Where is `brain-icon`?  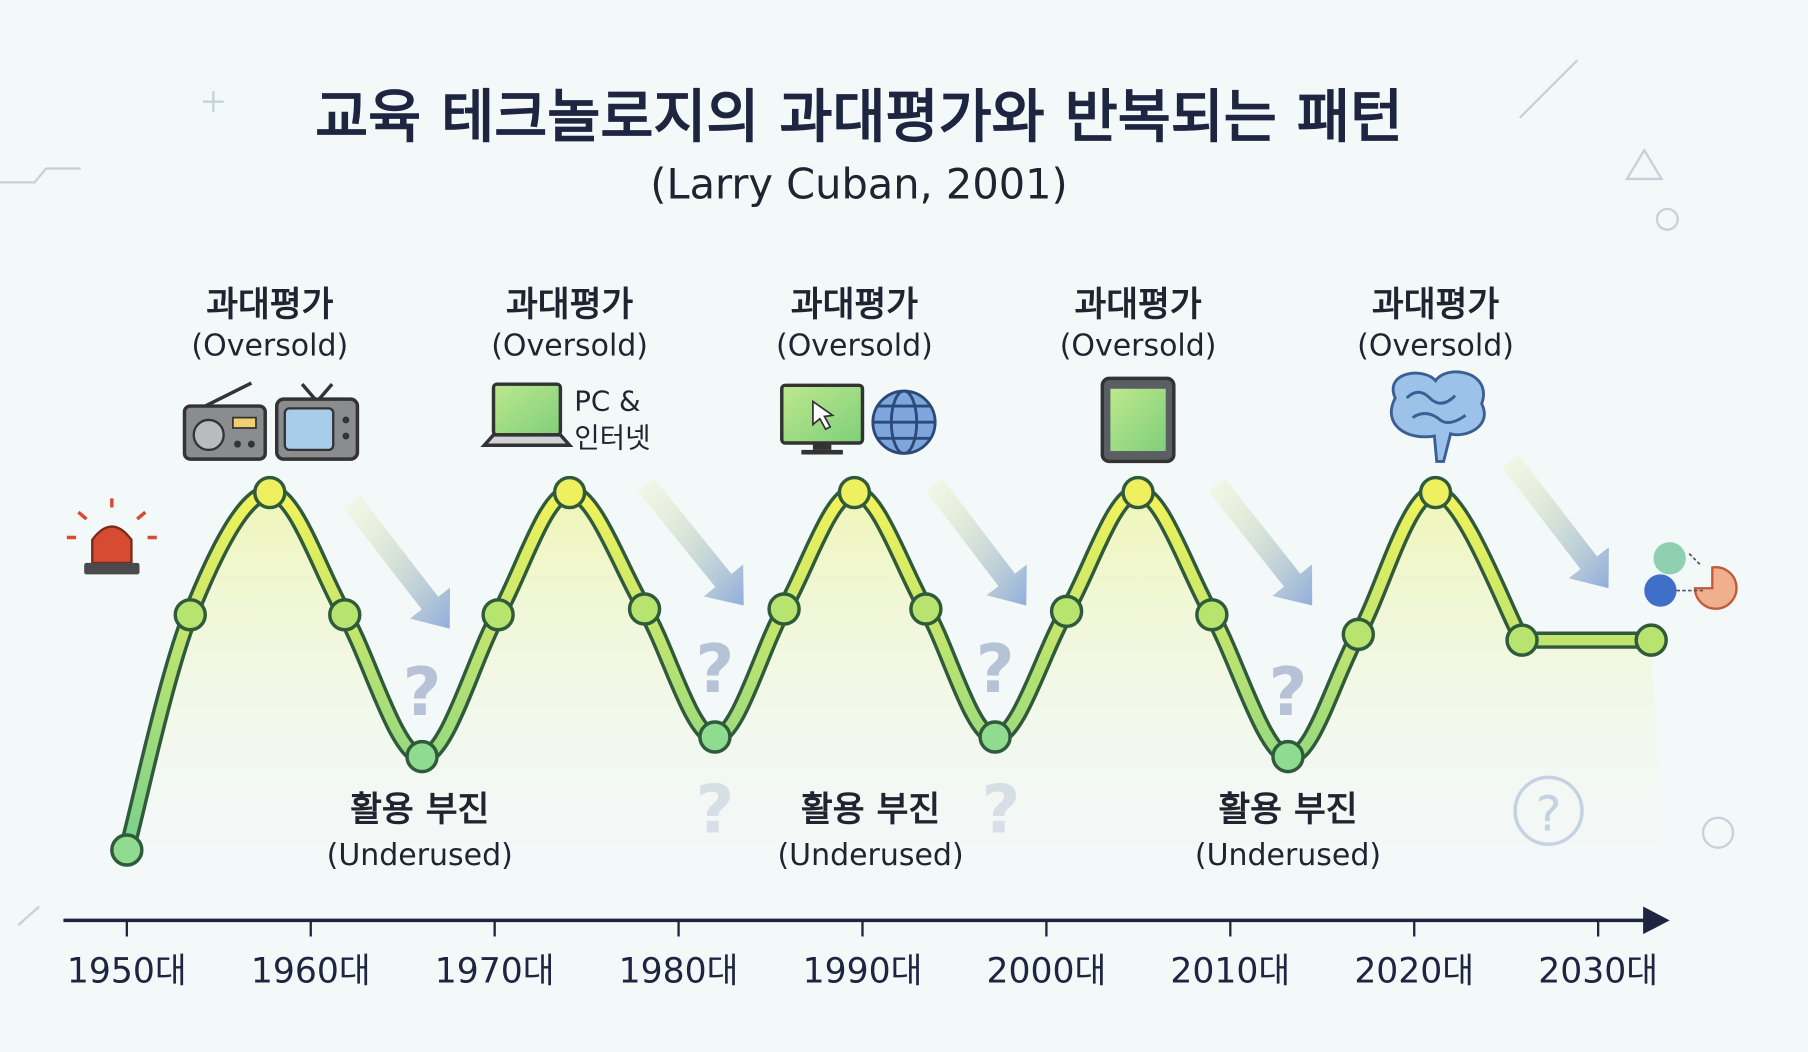 brain-icon is located at coordinates (1437, 416).